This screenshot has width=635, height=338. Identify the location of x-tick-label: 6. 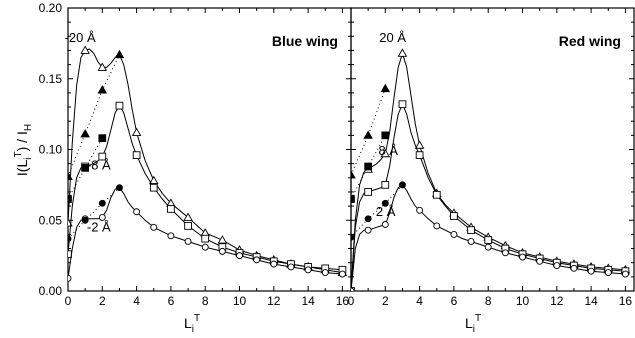
(454, 301).